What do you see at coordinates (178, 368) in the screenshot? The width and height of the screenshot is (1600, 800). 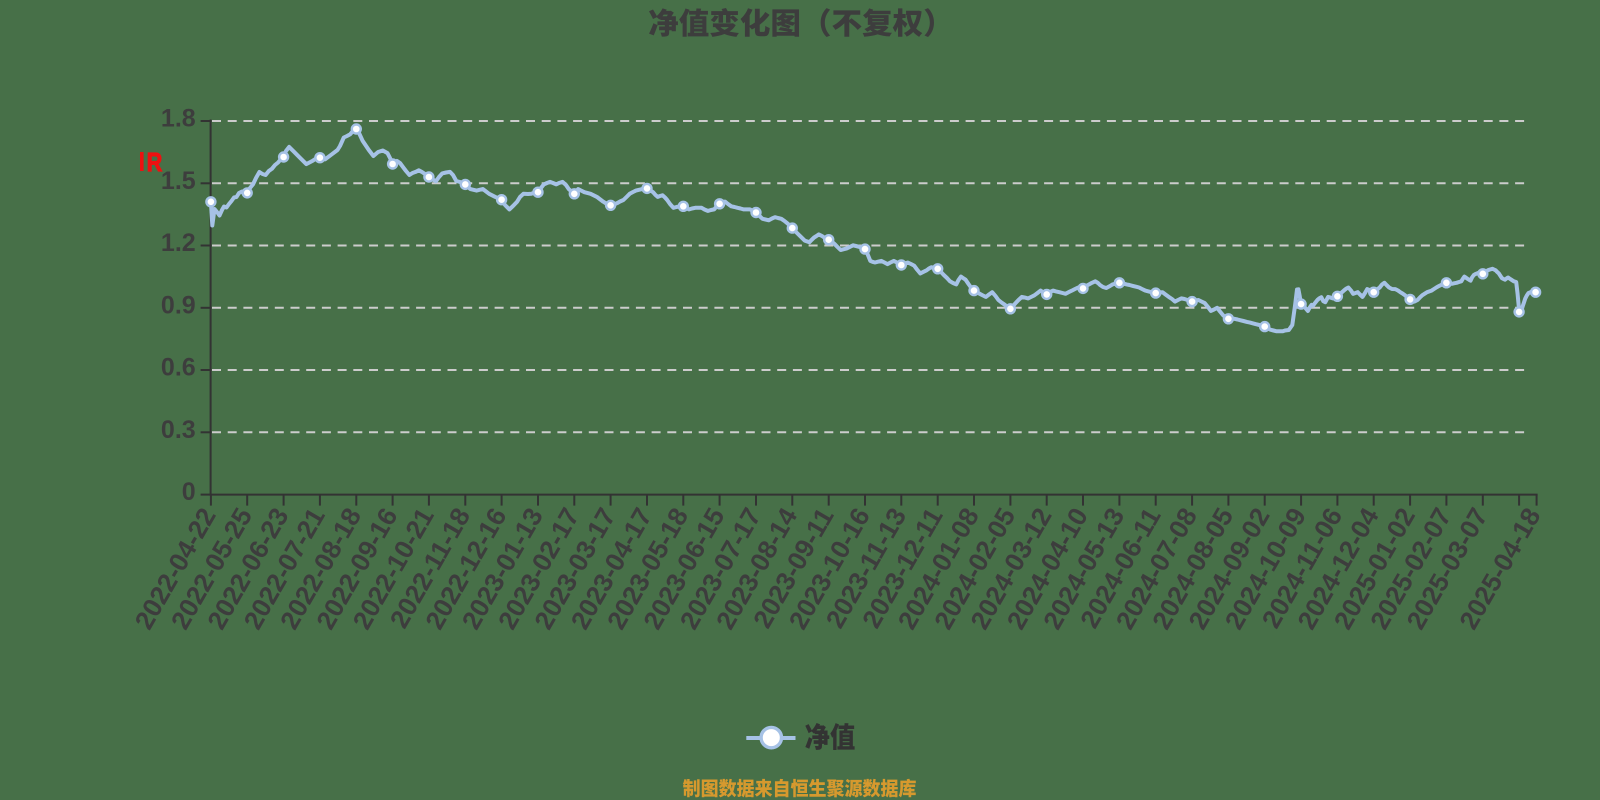 I see `svg-text: 0.6` at bounding box center [178, 368].